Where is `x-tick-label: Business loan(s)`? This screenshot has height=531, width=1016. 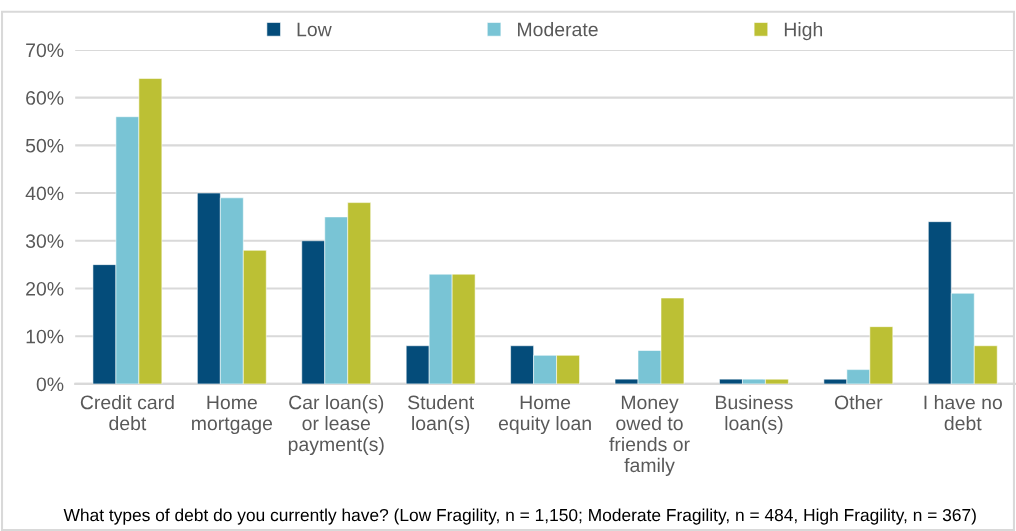 x-tick-label: Business loan(s) is located at coordinates (754, 415).